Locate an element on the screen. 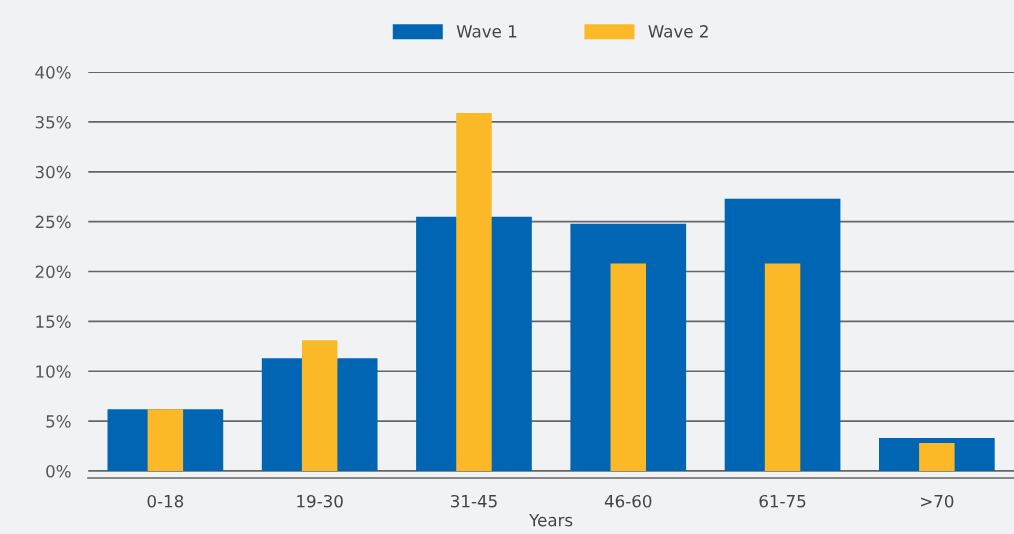 This screenshot has height=534, width=1014. y-tick-label: 30% is located at coordinates (53, 172).